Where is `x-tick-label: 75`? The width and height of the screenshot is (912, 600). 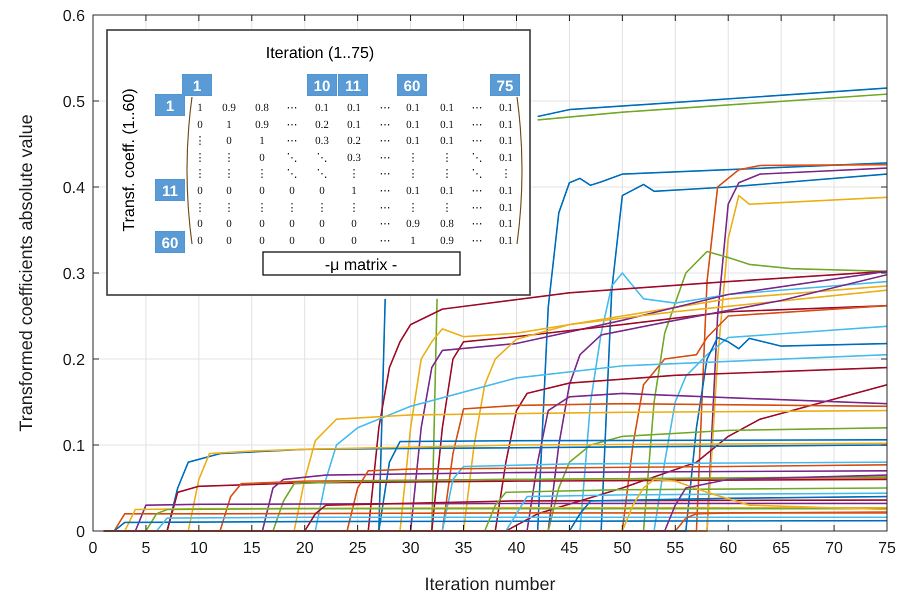 x-tick-label: 75 is located at coordinates (887, 548).